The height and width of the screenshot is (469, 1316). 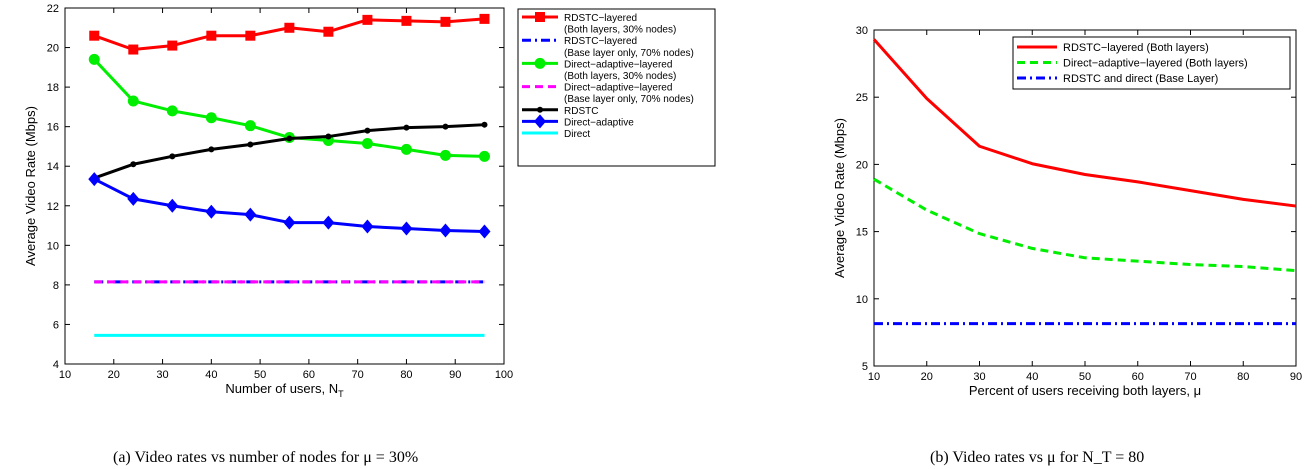 What do you see at coordinates (600, 18) in the screenshot?
I see `chart-a-legend-label-0: RDSTC−layered` at bounding box center [600, 18].